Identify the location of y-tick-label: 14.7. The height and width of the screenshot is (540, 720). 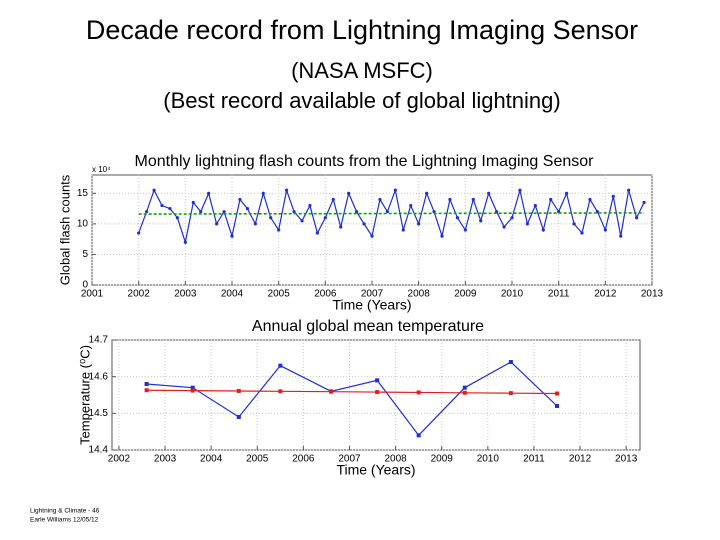
(99, 340).